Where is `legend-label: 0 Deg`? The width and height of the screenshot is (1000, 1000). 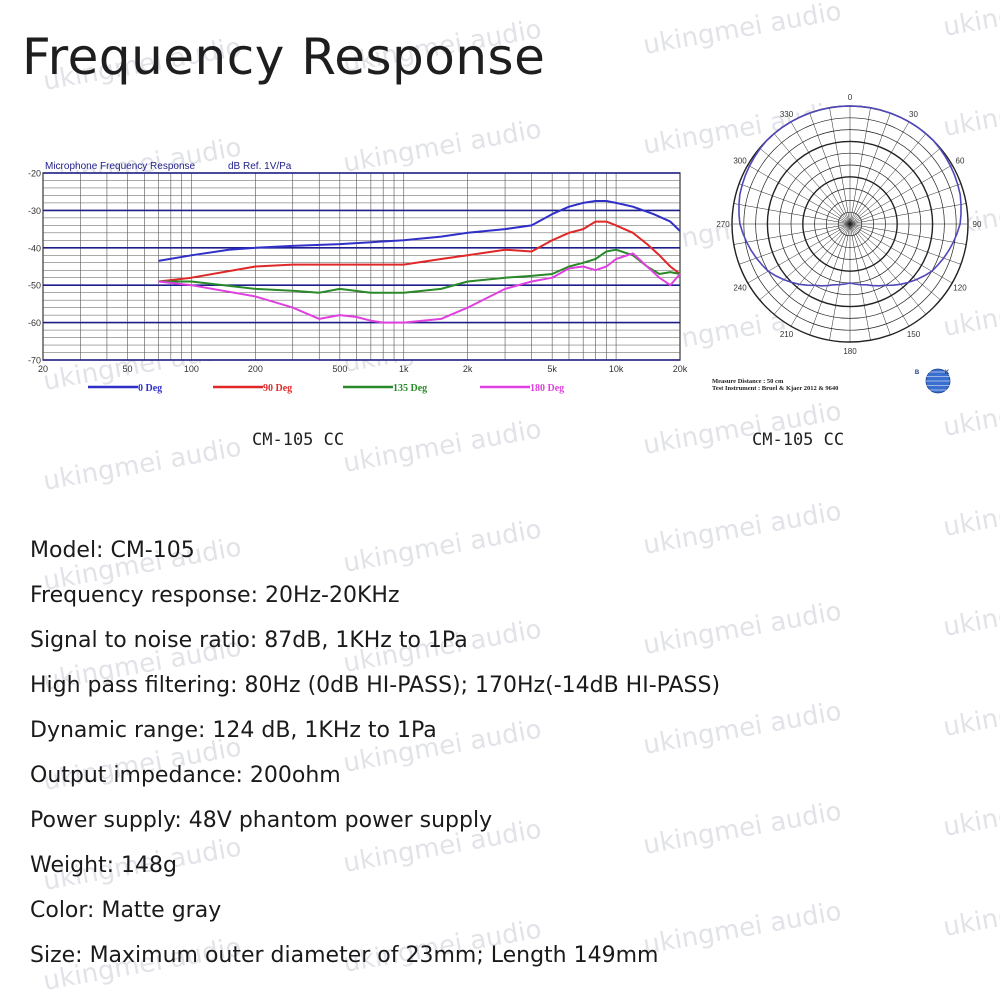 legend-label: 0 Deg is located at coordinates (150, 388).